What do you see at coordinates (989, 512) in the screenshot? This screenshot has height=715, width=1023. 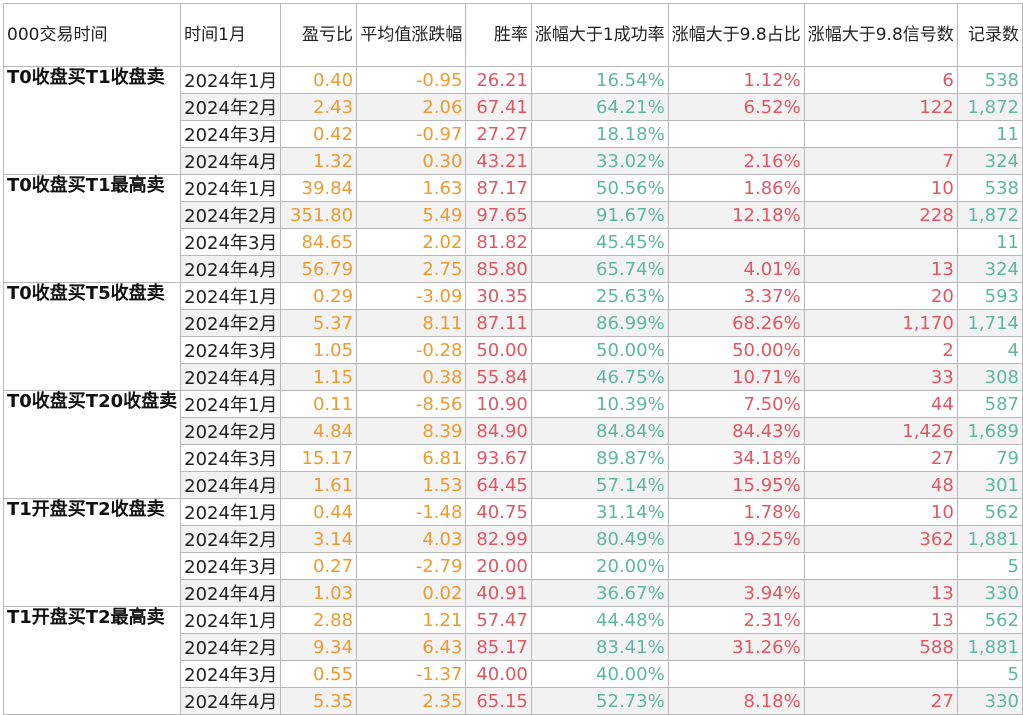 I see `record-count-cell: 562` at bounding box center [989, 512].